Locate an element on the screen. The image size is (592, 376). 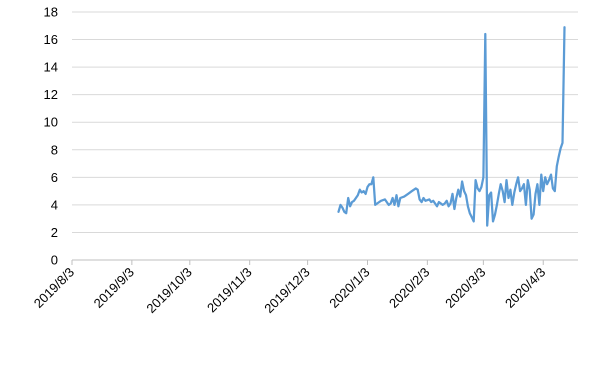
x-tick-label: 2019/11/3 is located at coordinates (229, 290).